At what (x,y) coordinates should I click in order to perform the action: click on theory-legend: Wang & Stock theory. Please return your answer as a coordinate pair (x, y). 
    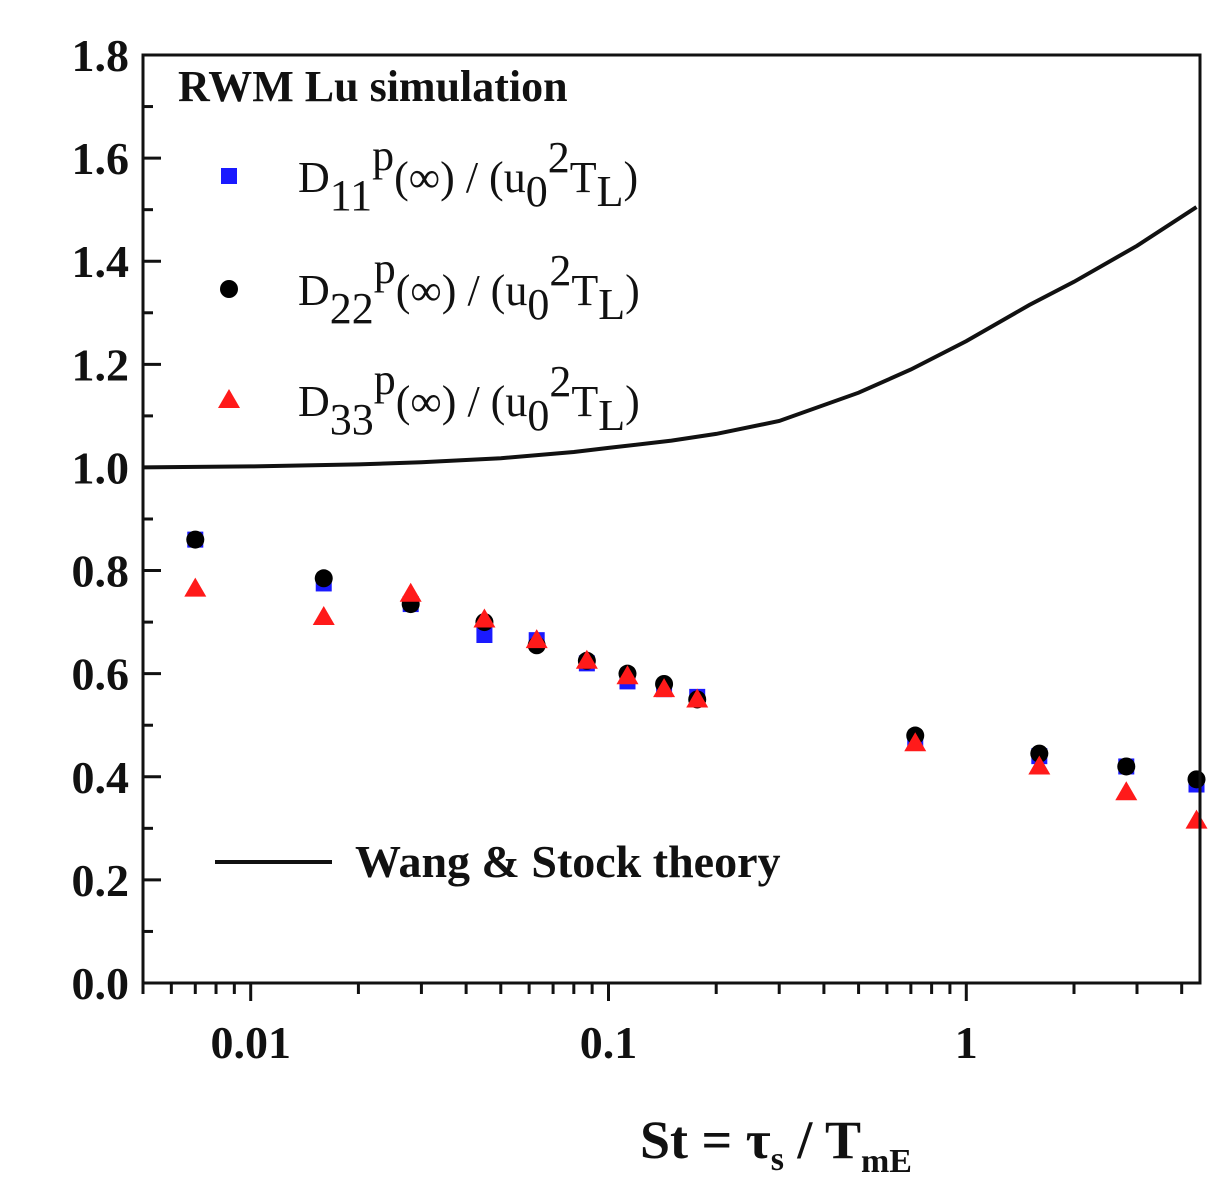
    Looking at the image, I should click on (498, 861).